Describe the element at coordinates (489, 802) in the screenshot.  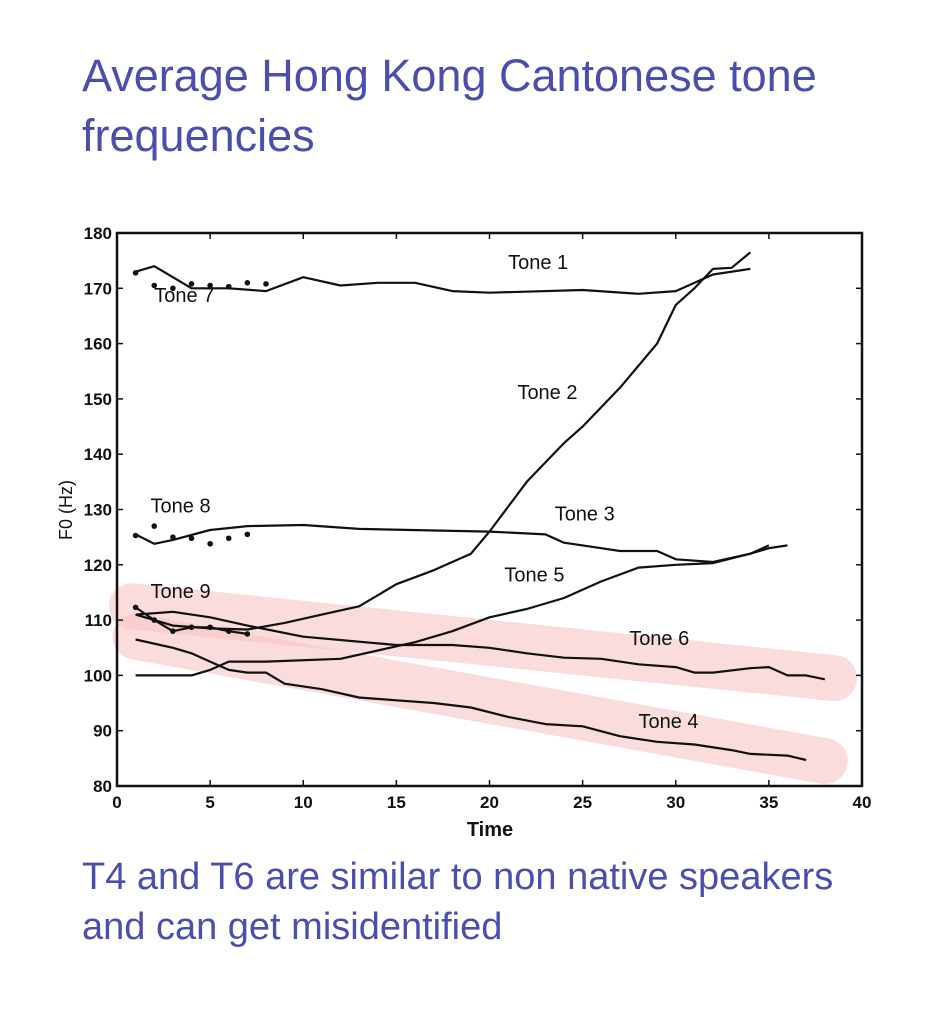
I see `x-tick-label: 20` at that location.